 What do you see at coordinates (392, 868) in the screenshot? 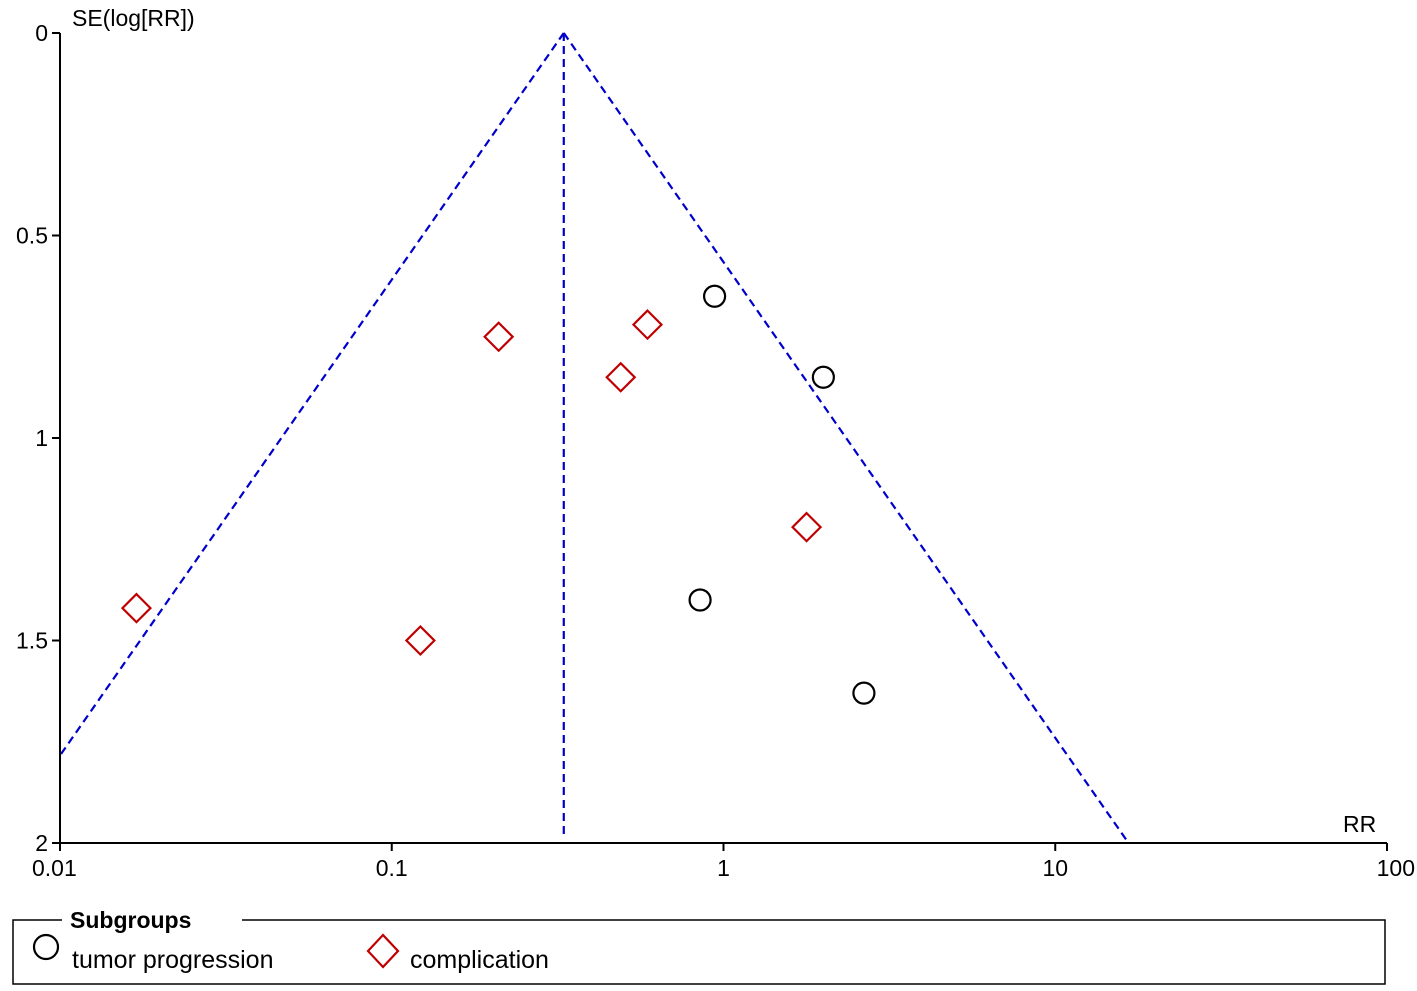
I see `x-tick-label: 0.1` at bounding box center [392, 868].